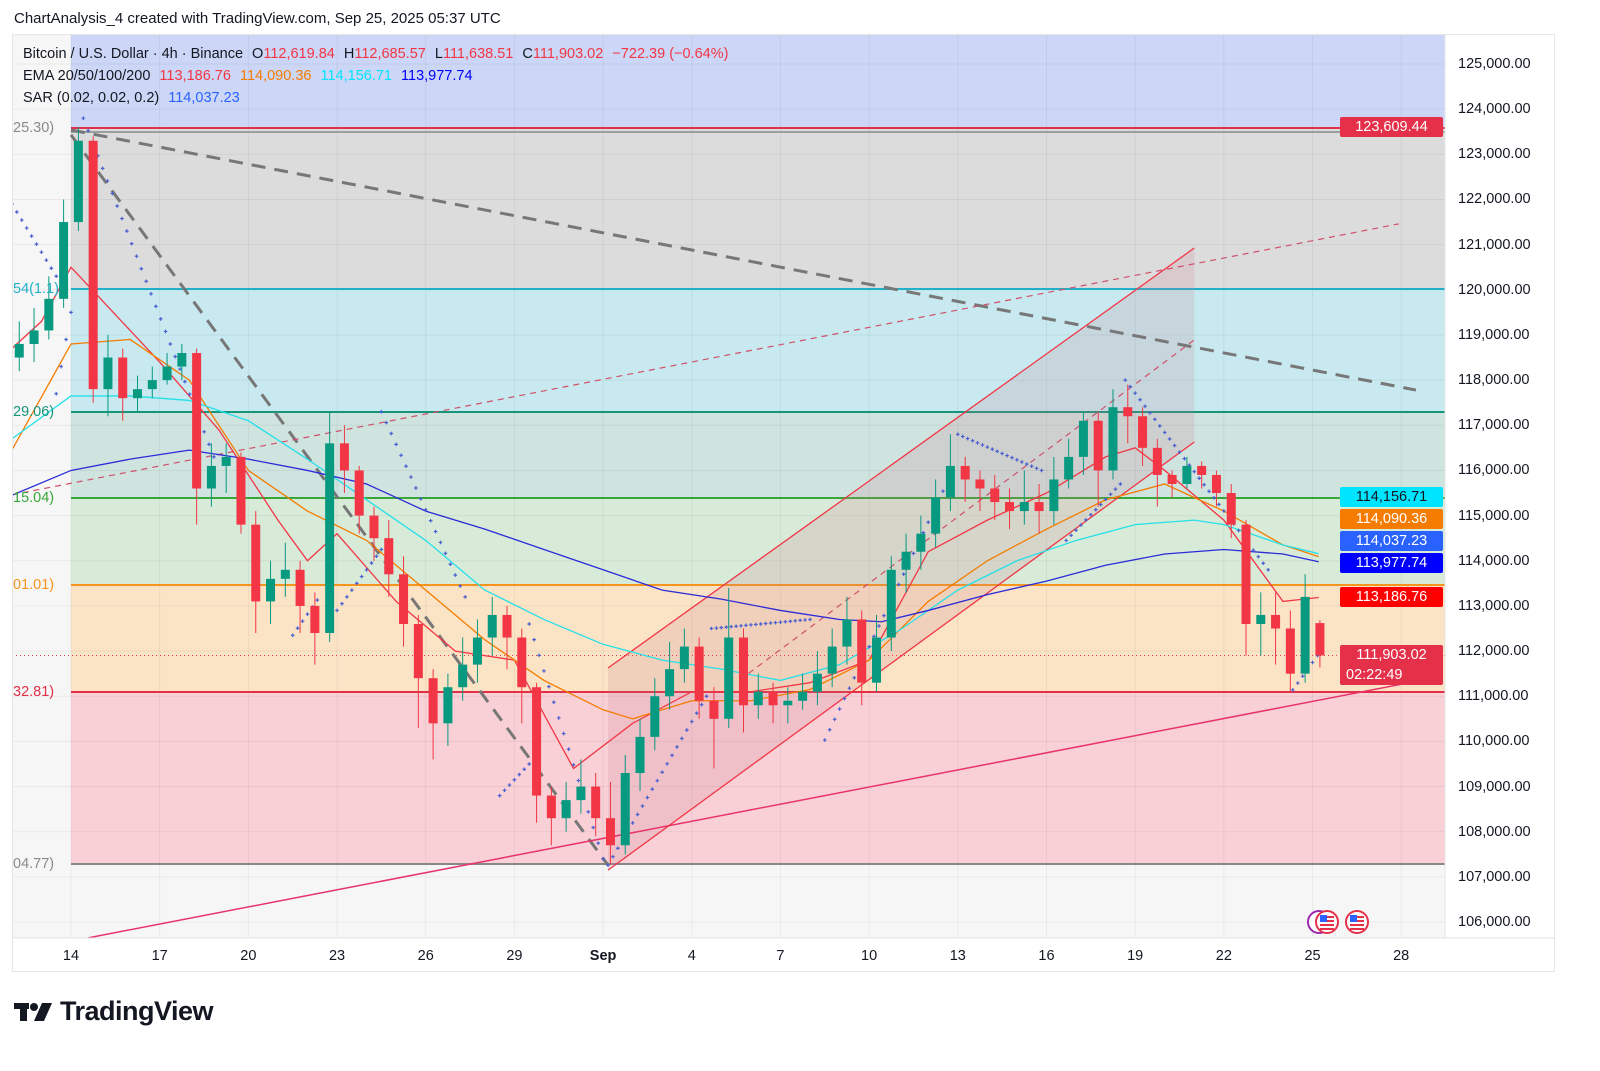  I want to click on price-tick-label: 120,000.00, so click(1494, 289).